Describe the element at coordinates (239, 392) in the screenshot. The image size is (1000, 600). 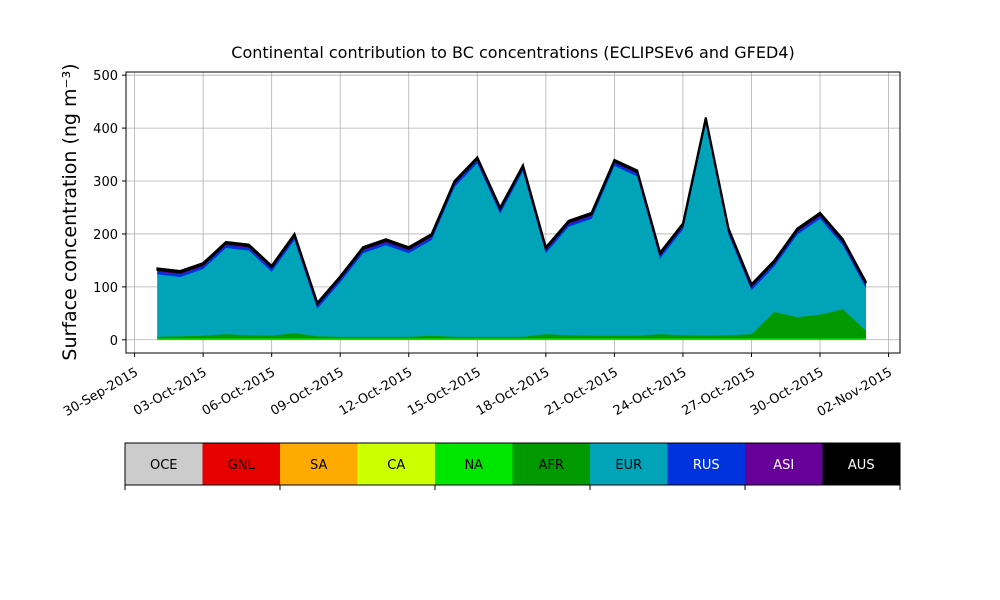
I see `x-tick-label: 06-Oct-2015` at that location.